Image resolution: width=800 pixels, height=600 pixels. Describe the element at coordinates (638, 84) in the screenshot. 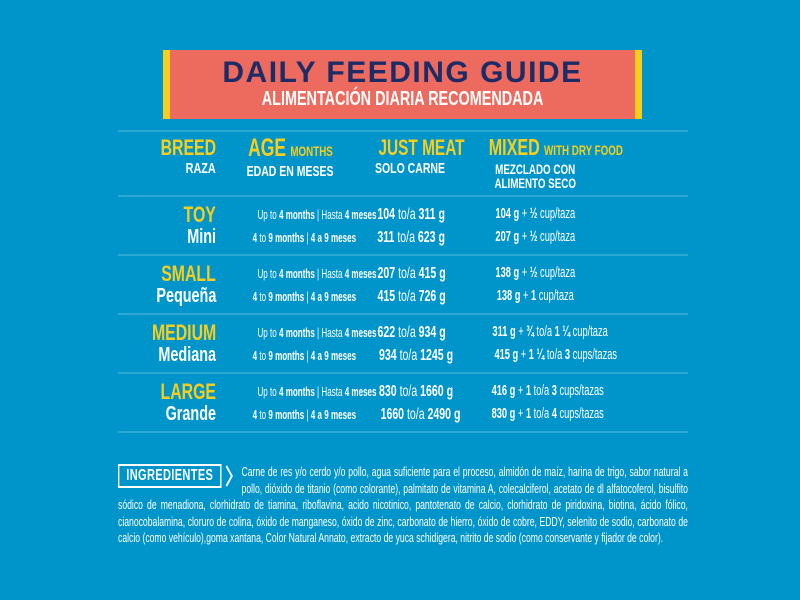

I see `banner-stripe-right` at that location.